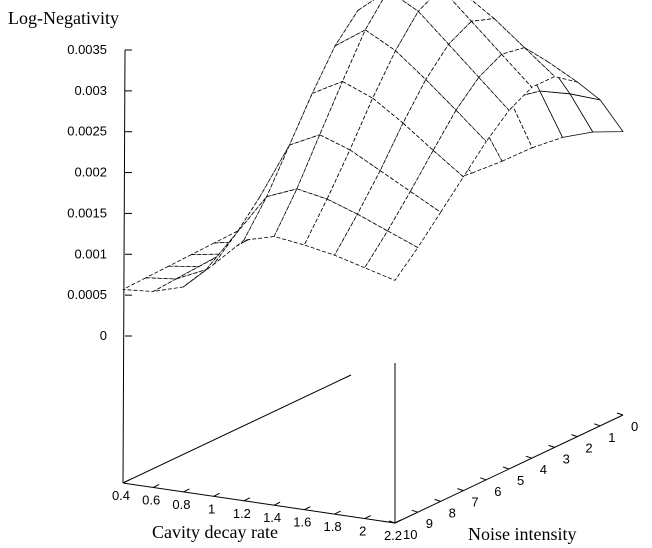 The height and width of the screenshot is (548, 652). I want to click on z-tick-label: 0.002, so click(90, 172).